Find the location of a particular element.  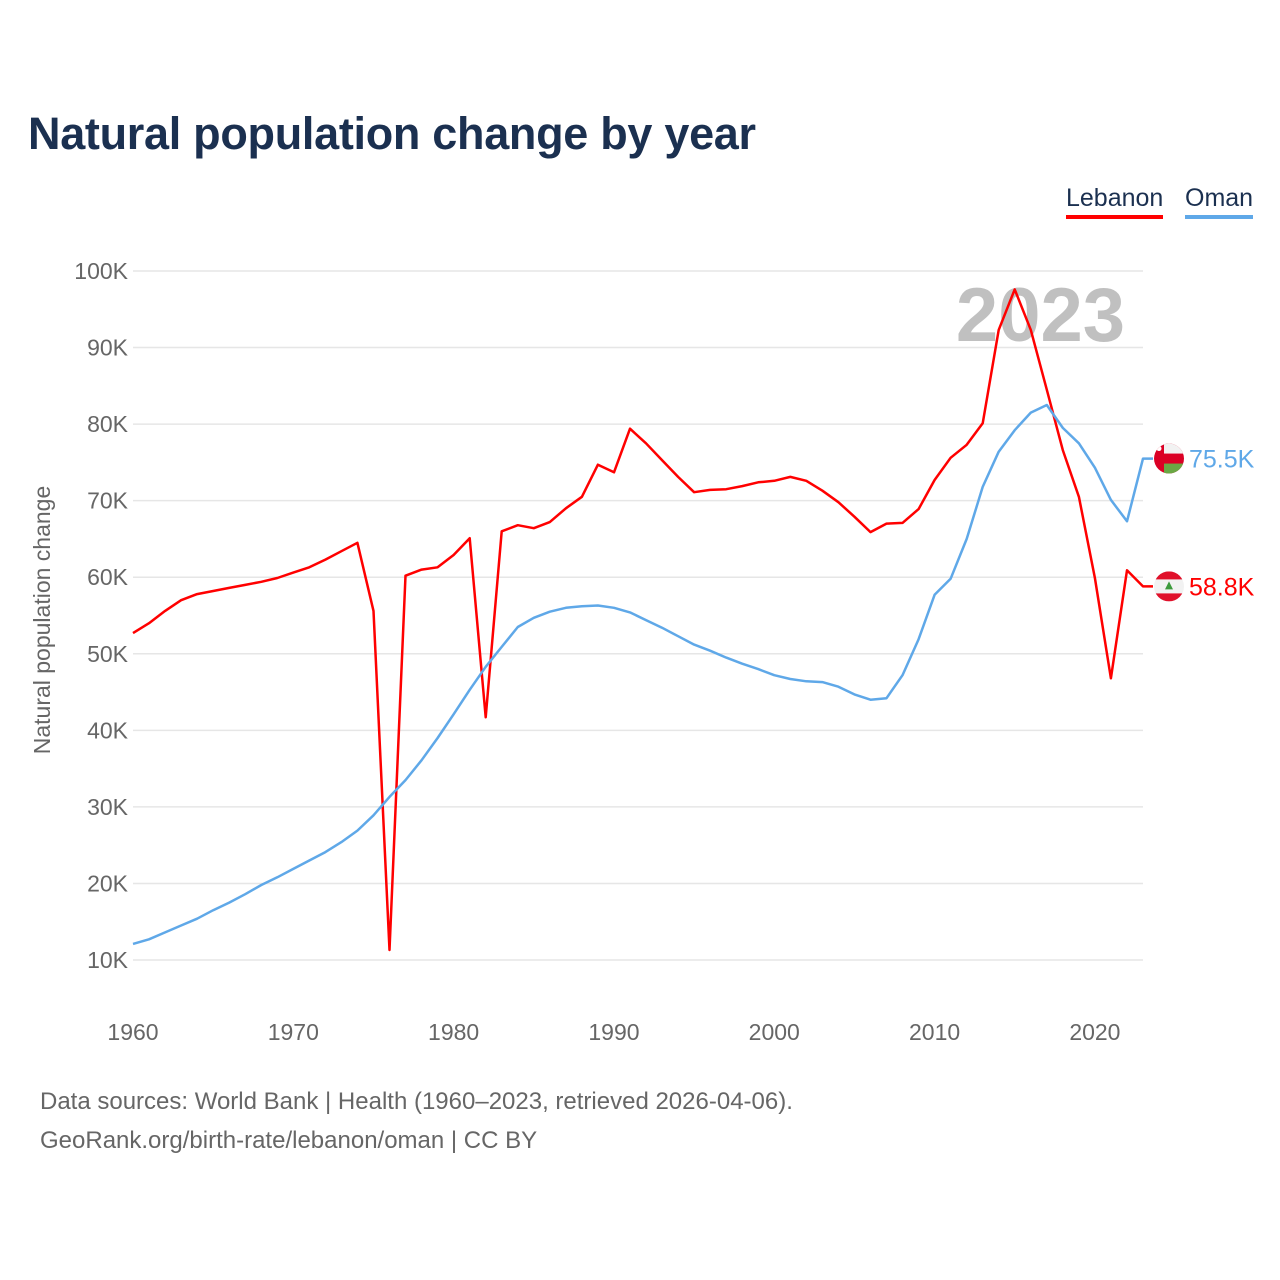

y-tick-label: 80K is located at coordinates (108, 424).